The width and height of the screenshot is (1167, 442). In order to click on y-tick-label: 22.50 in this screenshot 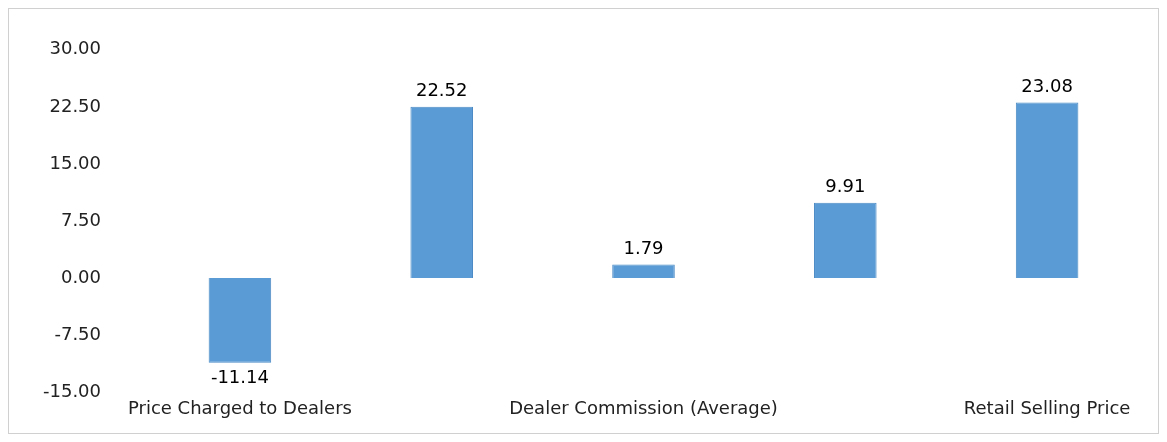, I will do `click(75, 105)`.